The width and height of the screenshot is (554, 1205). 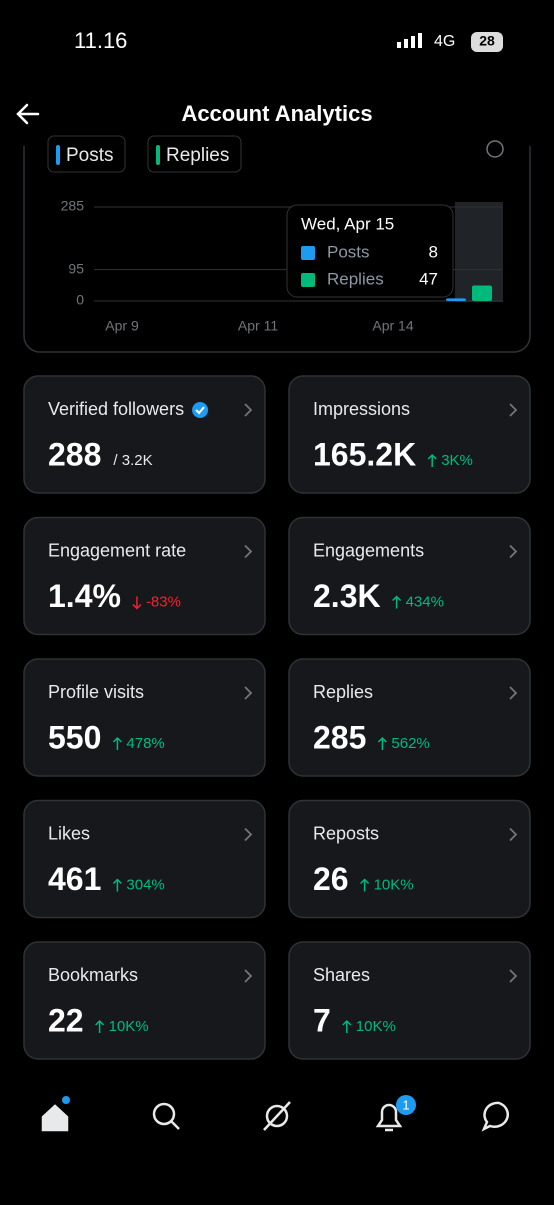 I want to click on tooltip: Wed, Apr 15 Posts 8 Replies 47, so click(x=370, y=251).